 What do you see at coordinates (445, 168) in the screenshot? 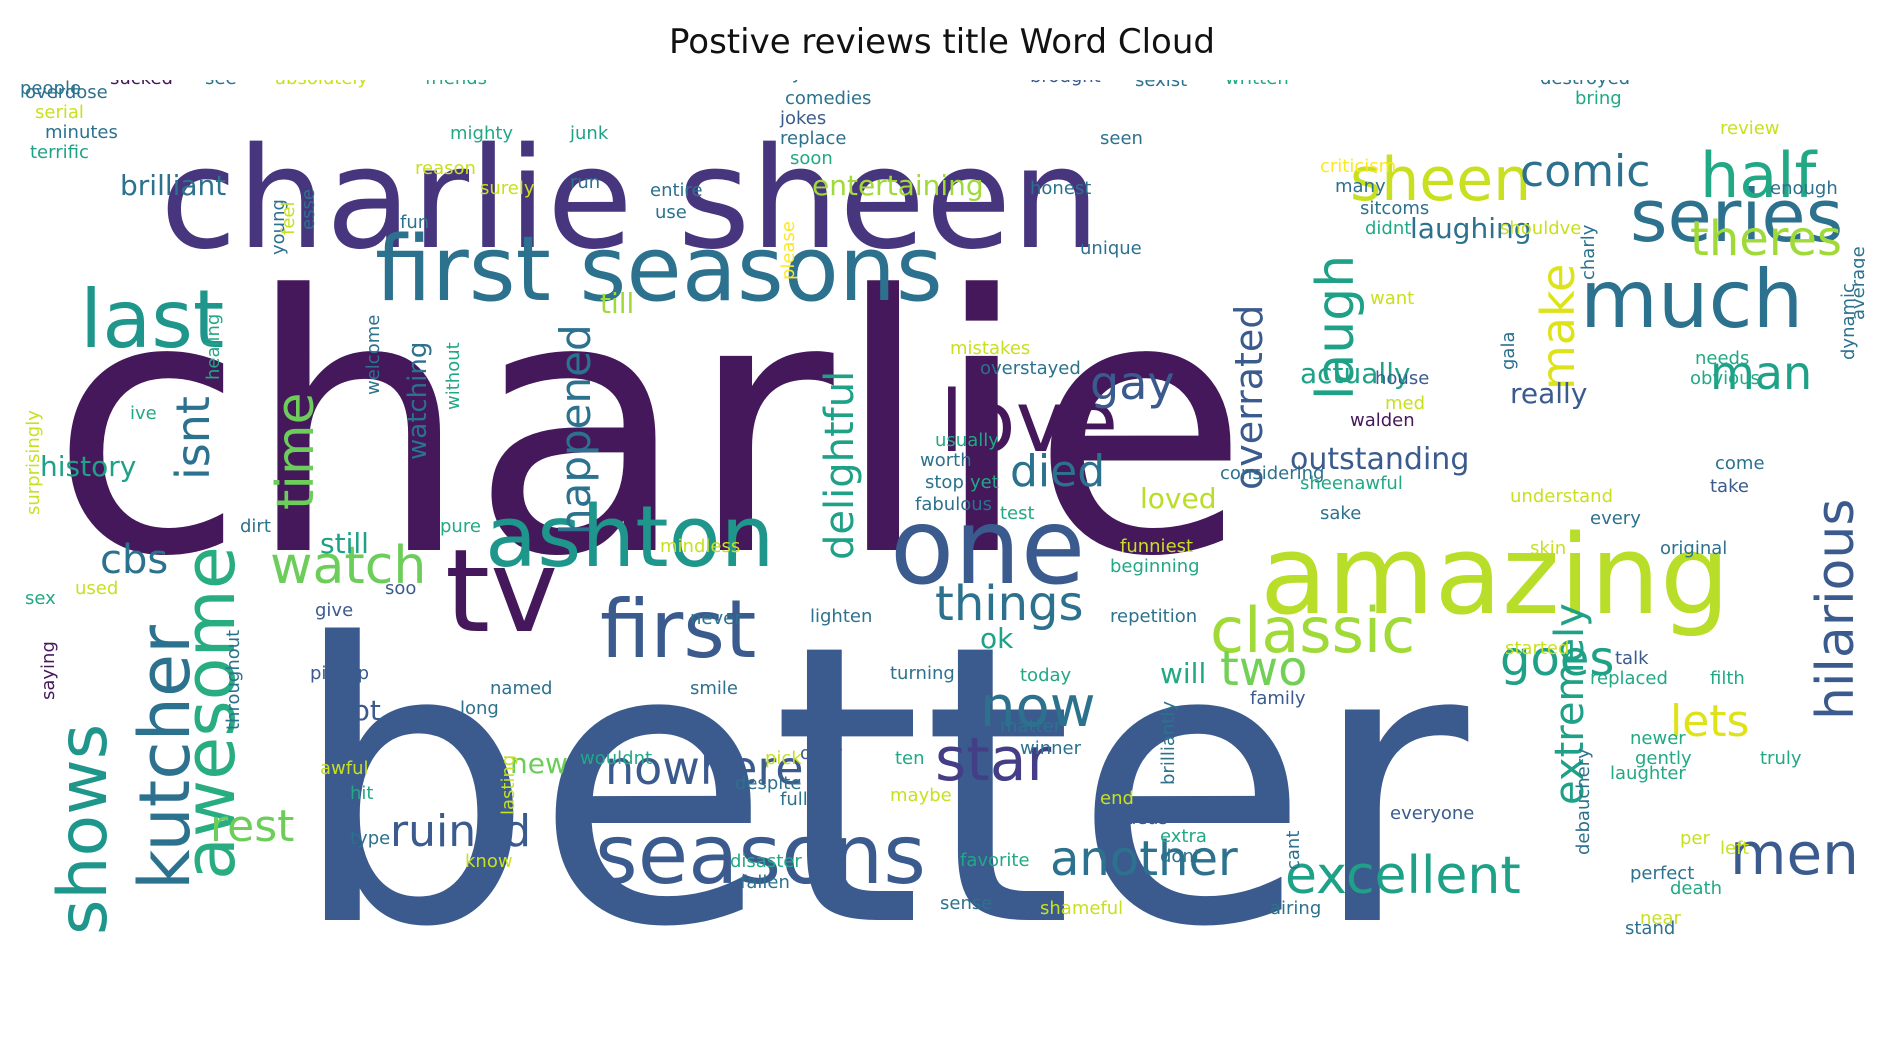
I see `word-cloud-word: reason` at bounding box center [445, 168].